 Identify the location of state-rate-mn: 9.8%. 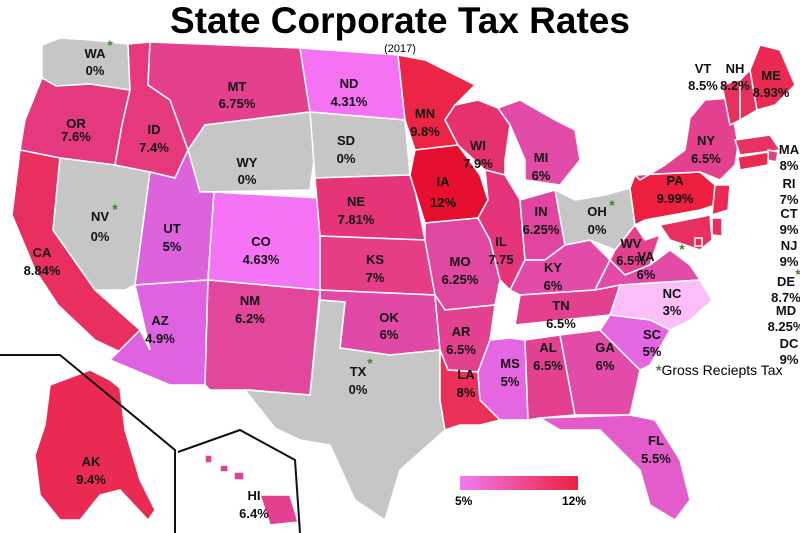
(425, 131).